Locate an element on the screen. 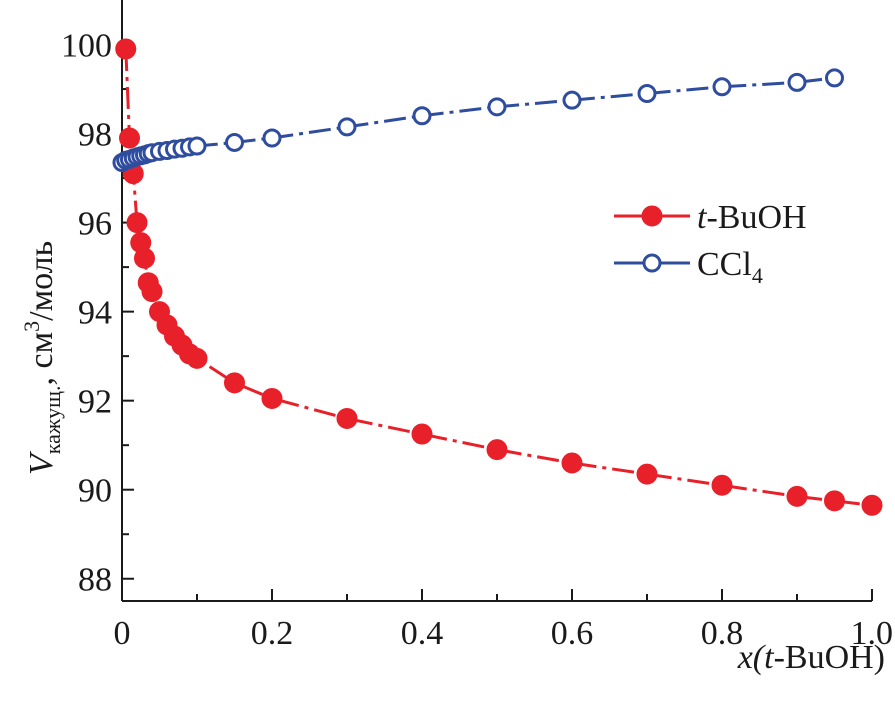 The height and width of the screenshot is (703, 895). series-ccl4 is located at coordinates (478, 120).